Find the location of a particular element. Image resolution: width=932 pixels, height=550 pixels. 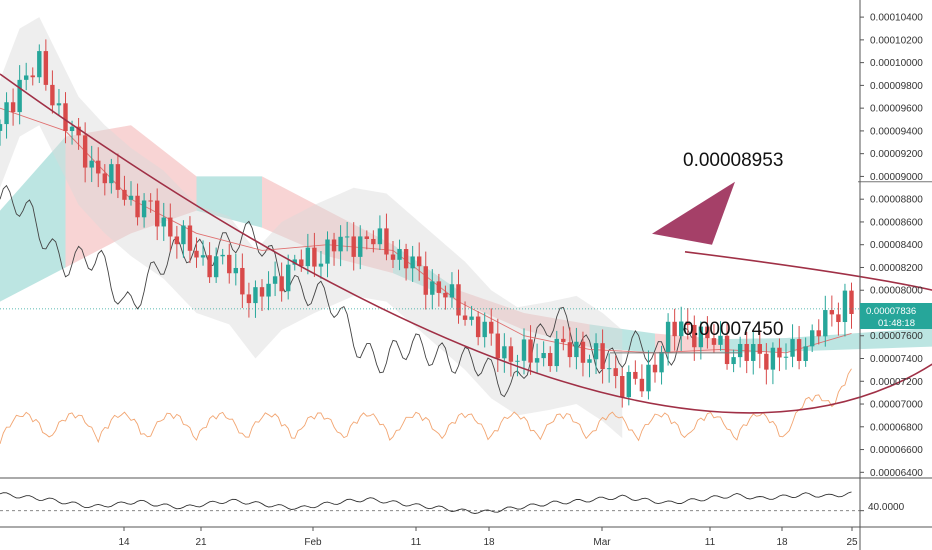

rsi-pane is located at coordinates (432, 502).